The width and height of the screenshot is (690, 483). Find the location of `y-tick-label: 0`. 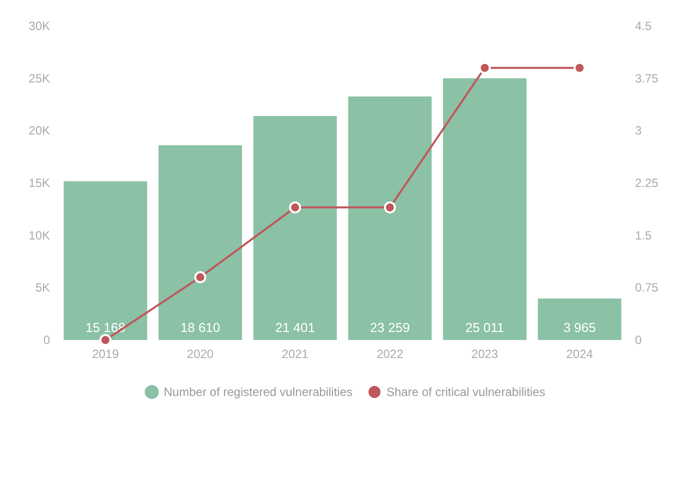

y-tick-label: 0 is located at coordinates (46, 340).